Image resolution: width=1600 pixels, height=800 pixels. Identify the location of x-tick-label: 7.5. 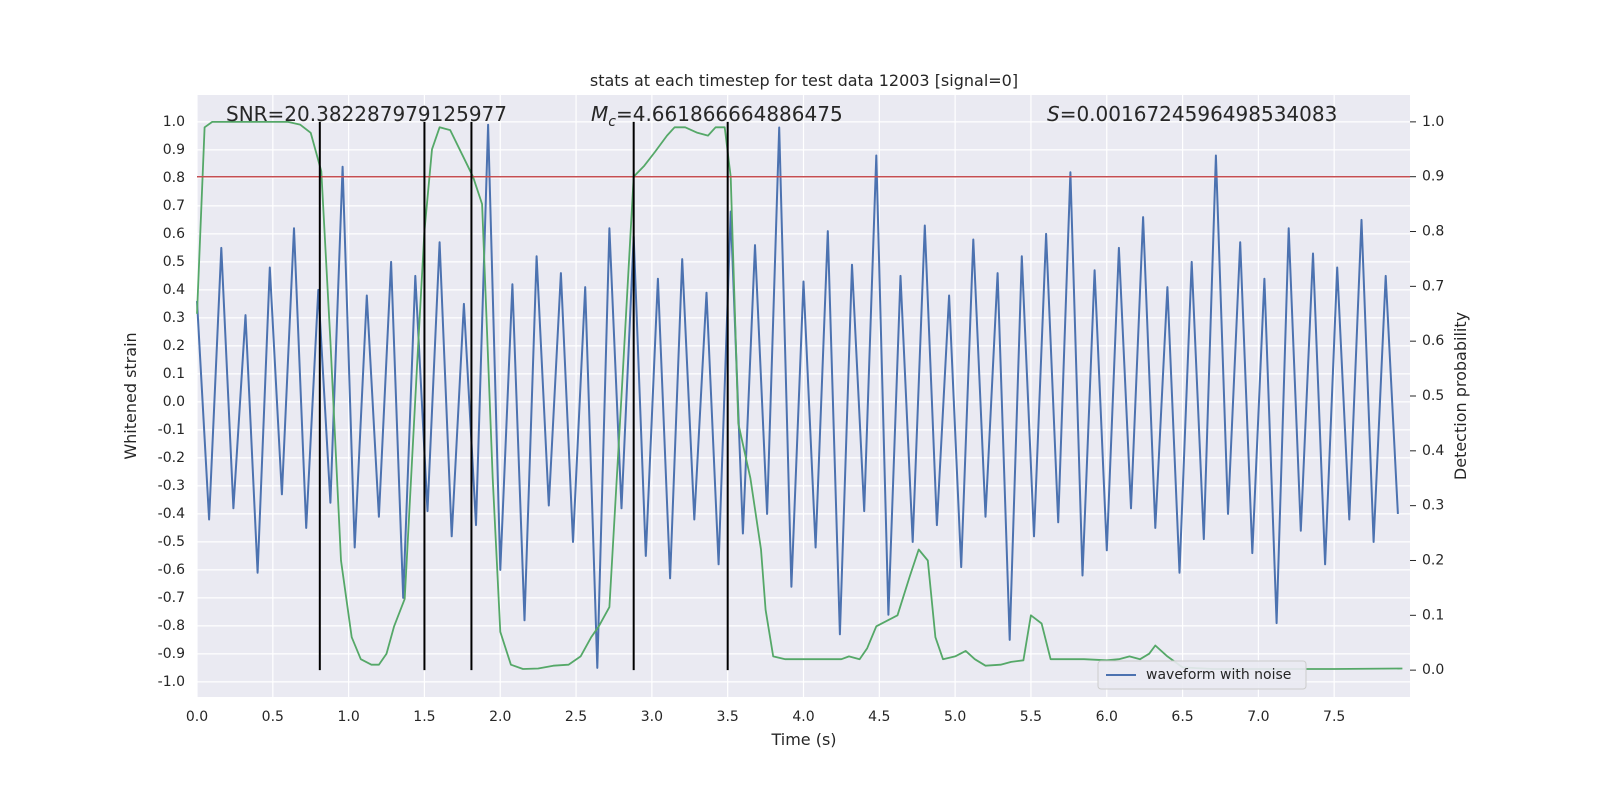
(1334, 717).